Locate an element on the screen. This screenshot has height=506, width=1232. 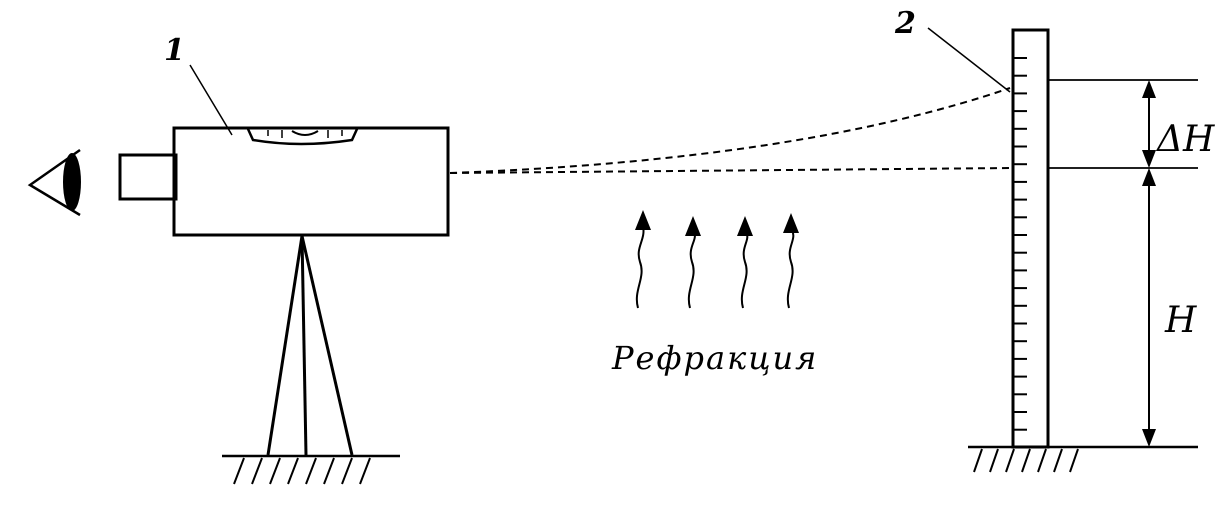
delta-h-label: ΔH is located at coordinates (1185, 139).